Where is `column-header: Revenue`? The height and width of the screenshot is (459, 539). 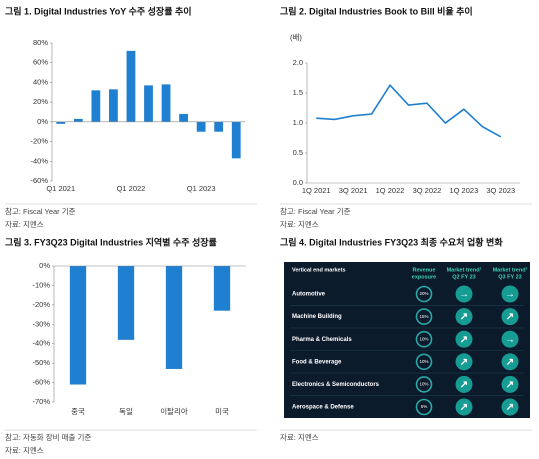
column-header: Revenue is located at coordinates (424, 270).